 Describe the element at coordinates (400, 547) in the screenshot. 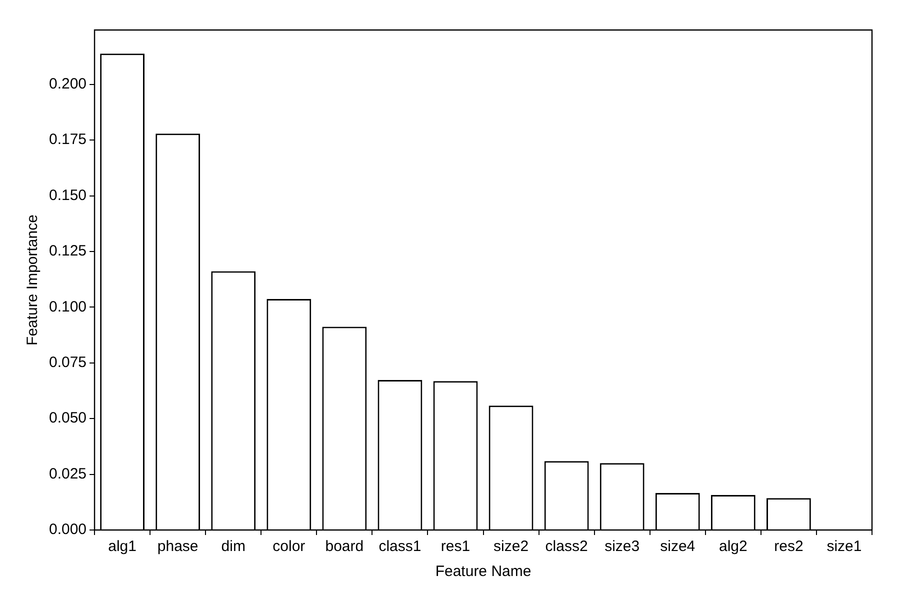

I see `x-tick-label: class1` at that location.